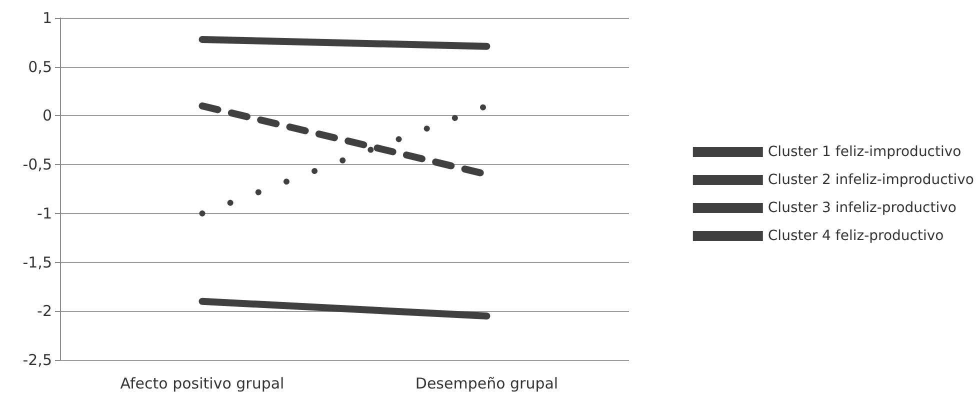  What do you see at coordinates (486, 383) in the screenshot?
I see `x-tick-label: Desempeño grupal` at bounding box center [486, 383].